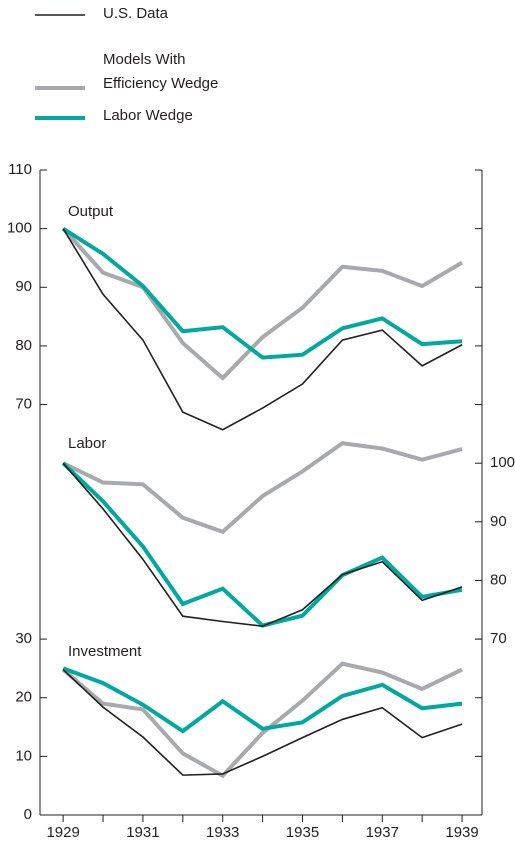  What do you see at coordinates (105, 651) in the screenshot?
I see `panel-title: Investment` at bounding box center [105, 651].